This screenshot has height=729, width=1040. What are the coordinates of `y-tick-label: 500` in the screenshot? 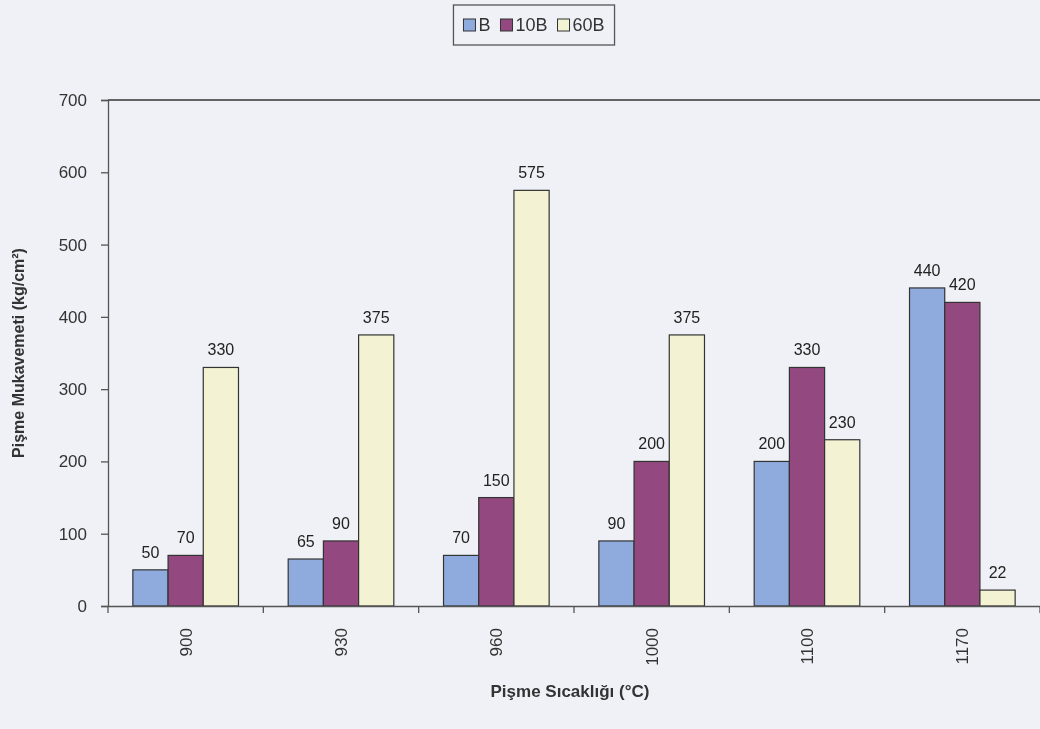 It's located at (72, 245).